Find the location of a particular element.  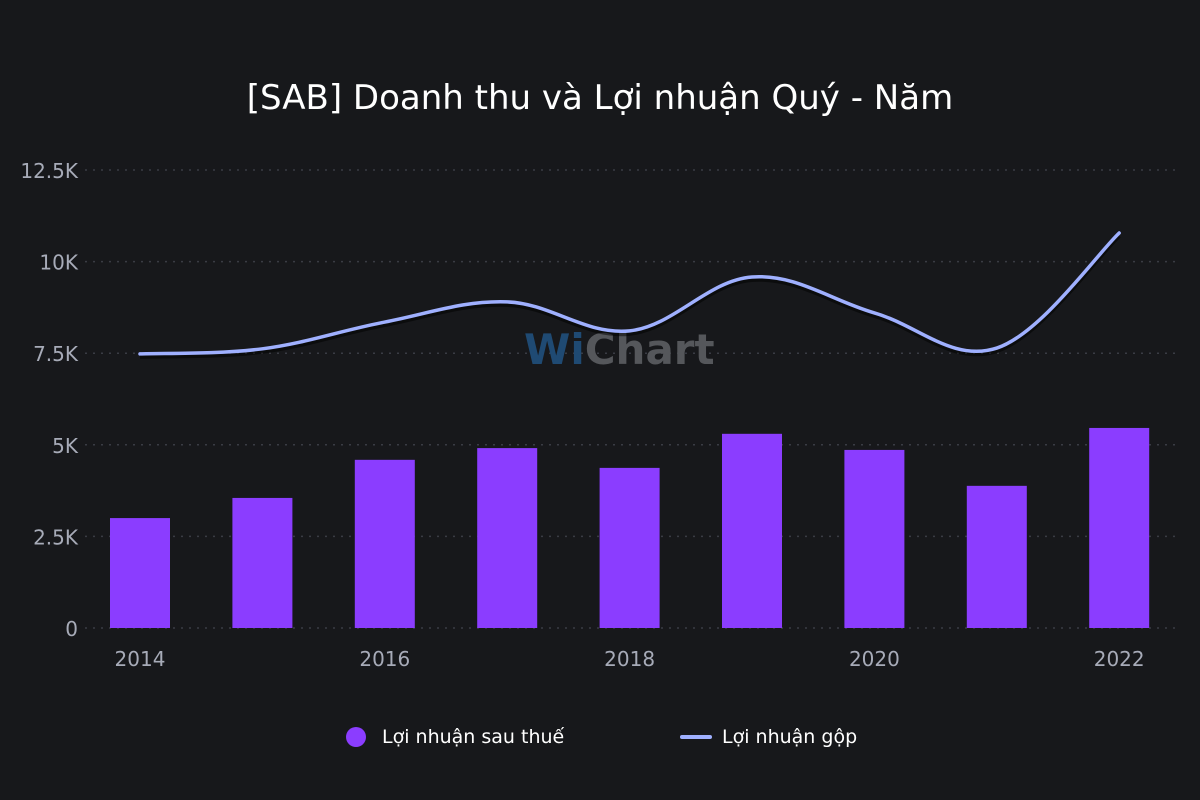

watermark-logo: WiChart is located at coordinates (619, 349).